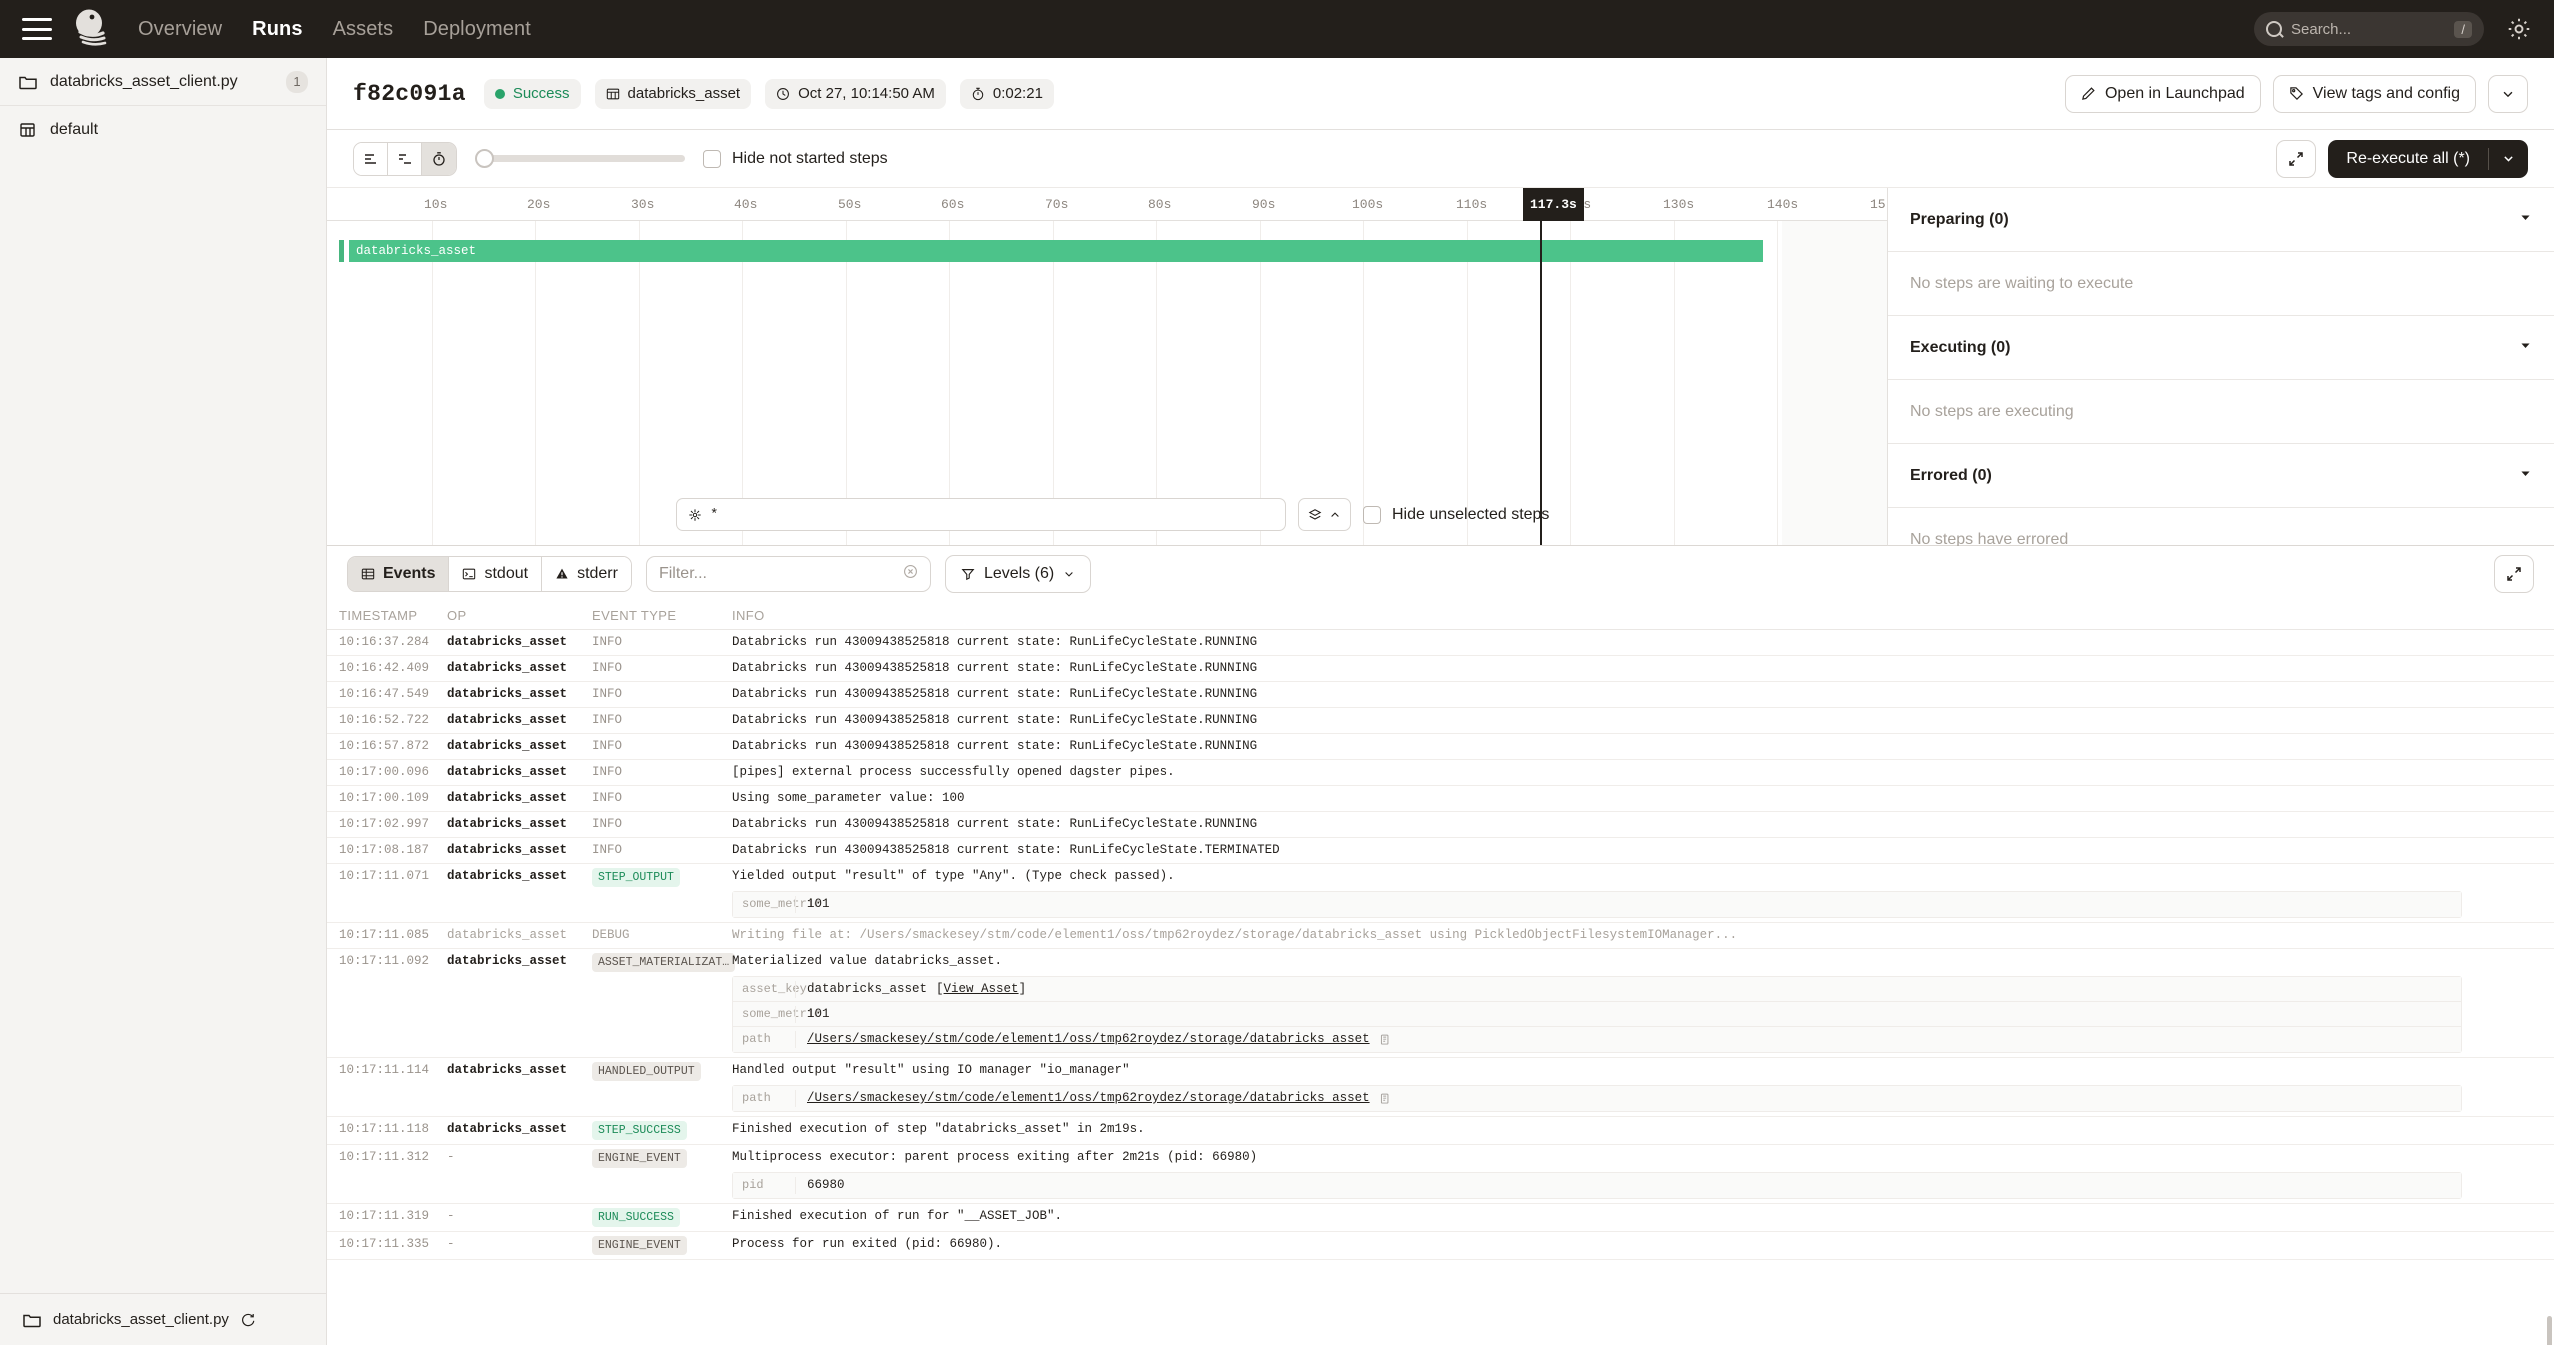  Describe the element at coordinates (1456, 514) in the screenshot. I see `hide-unselected-steps-checkbox: Hide unselected steps` at that location.